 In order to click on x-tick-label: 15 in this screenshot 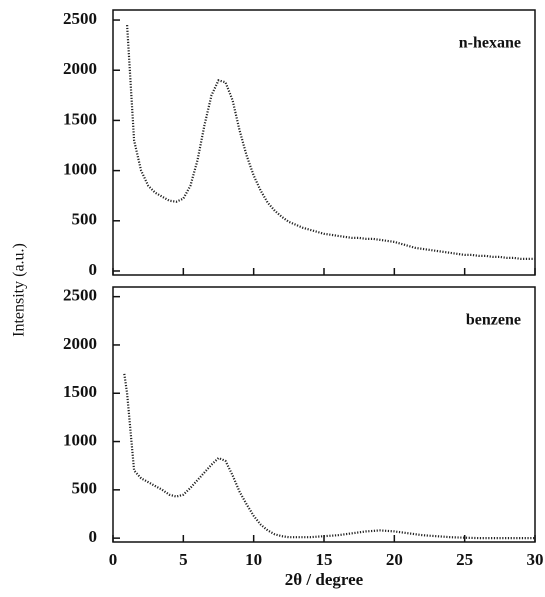, I will do `click(324, 559)`.